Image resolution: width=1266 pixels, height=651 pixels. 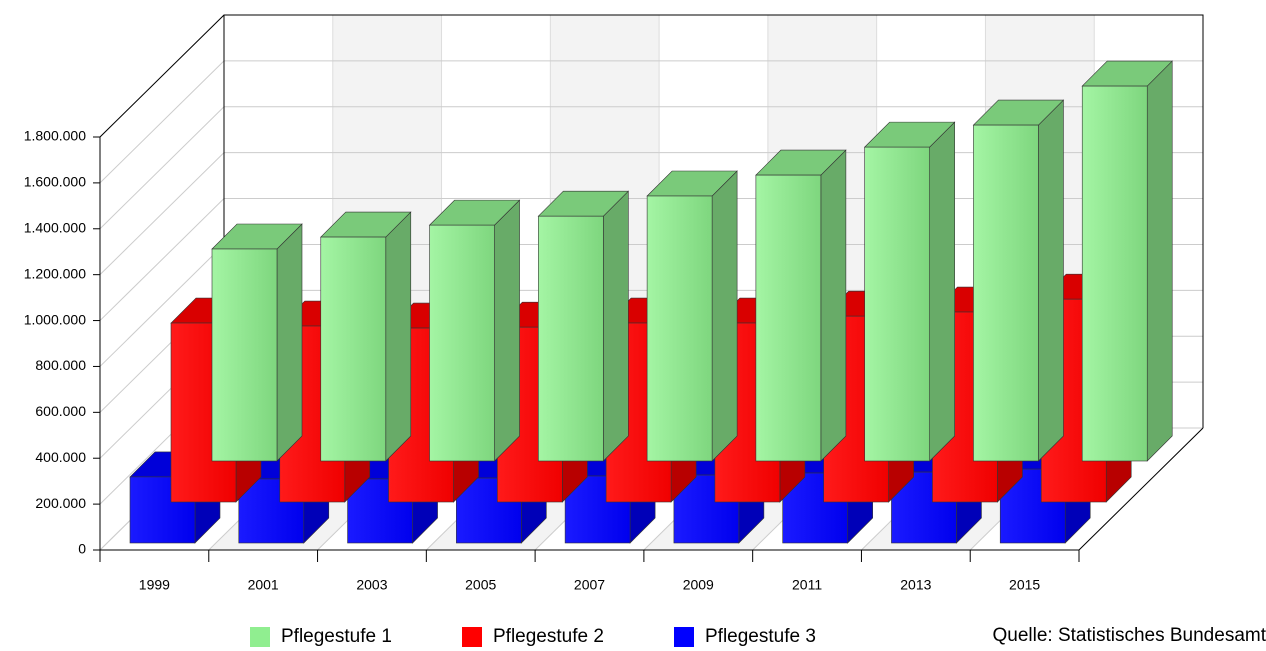 I want to click on y-tick-label: 1.600.000, so click(x=55, y=182).